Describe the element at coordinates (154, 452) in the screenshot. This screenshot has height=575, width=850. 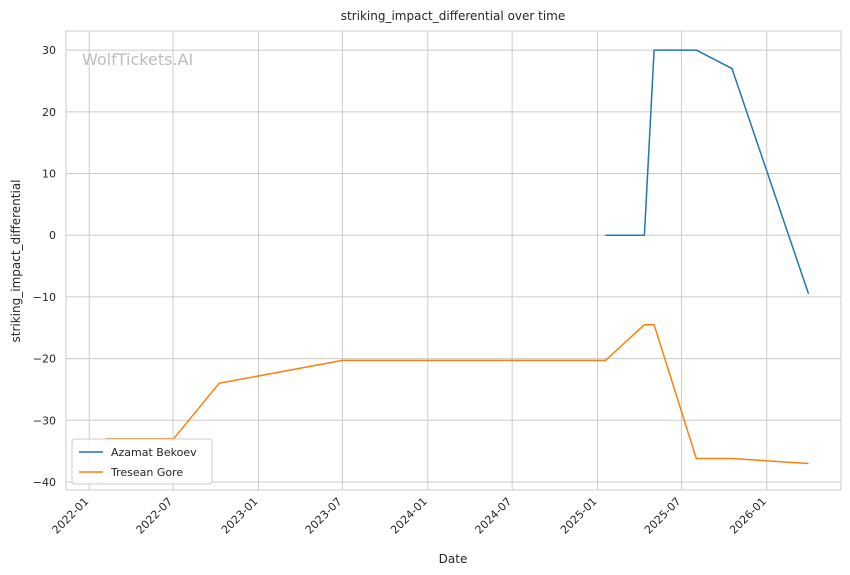
I see `legend-label: Azamat Bekoev` at that location.